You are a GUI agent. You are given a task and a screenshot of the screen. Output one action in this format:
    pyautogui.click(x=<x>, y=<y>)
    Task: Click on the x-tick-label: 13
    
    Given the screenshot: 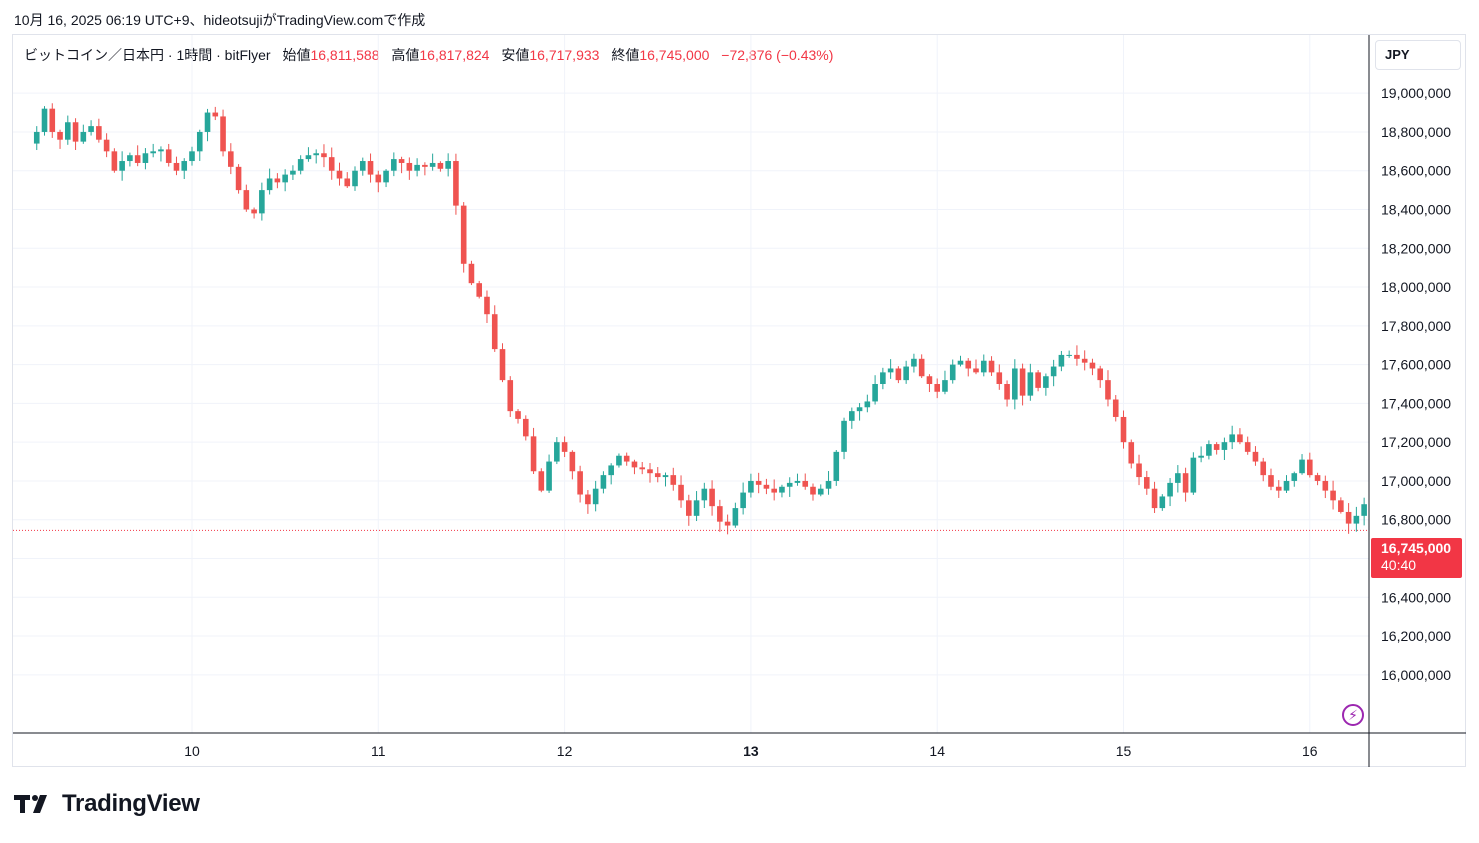 What is the action you would take?
    pyautogui.click(x=751, y=751)
    